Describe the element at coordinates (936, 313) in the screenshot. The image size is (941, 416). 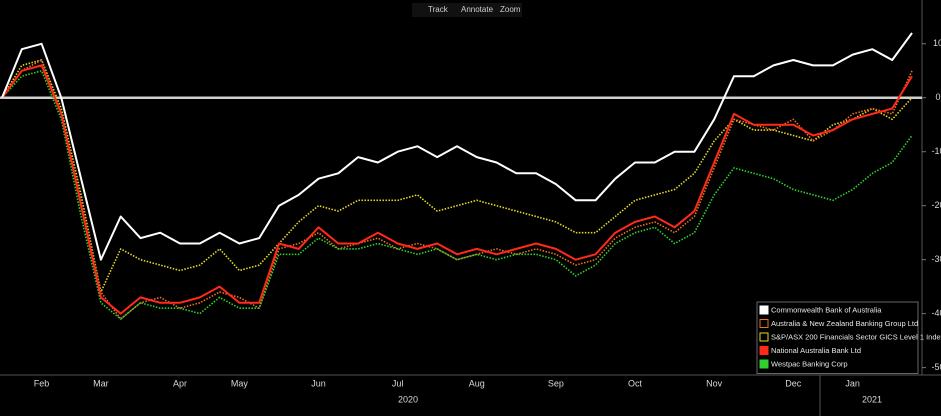
I see `y-tick-label: -40` at that location.